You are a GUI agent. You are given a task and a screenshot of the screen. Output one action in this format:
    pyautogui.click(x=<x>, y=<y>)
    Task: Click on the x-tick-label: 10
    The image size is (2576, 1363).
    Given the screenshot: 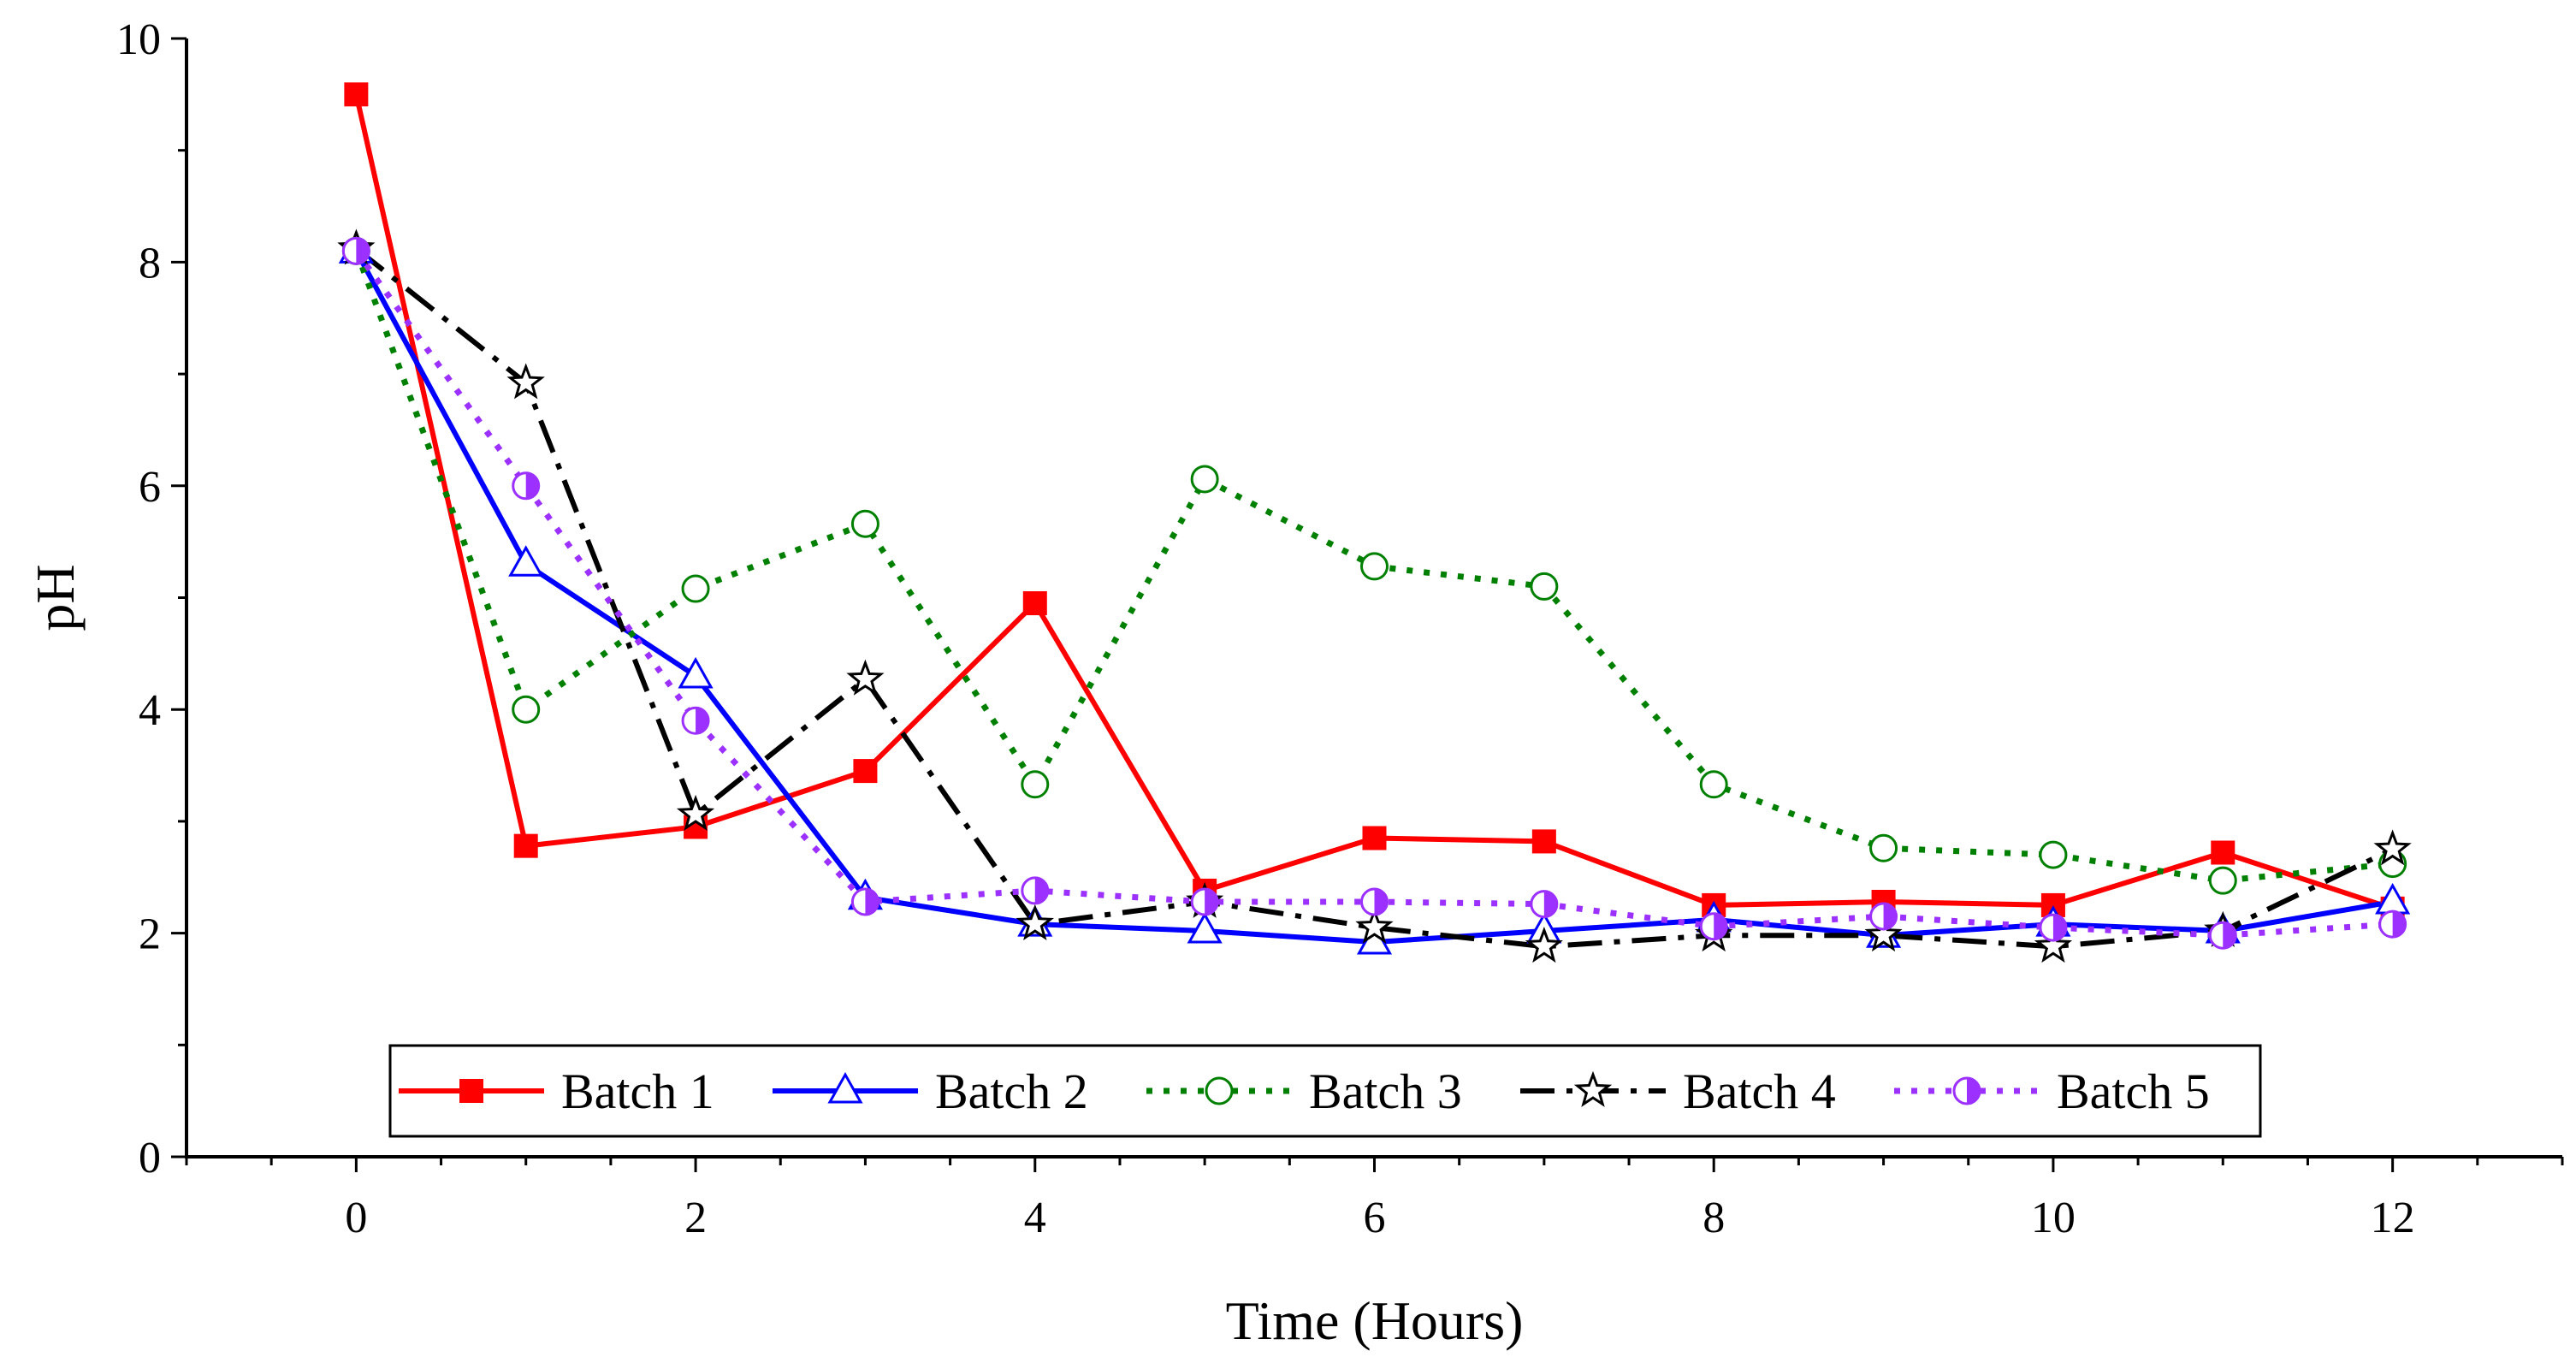 What is the action you would take?
    pyautogui.click(x=2053, y=1218)
    